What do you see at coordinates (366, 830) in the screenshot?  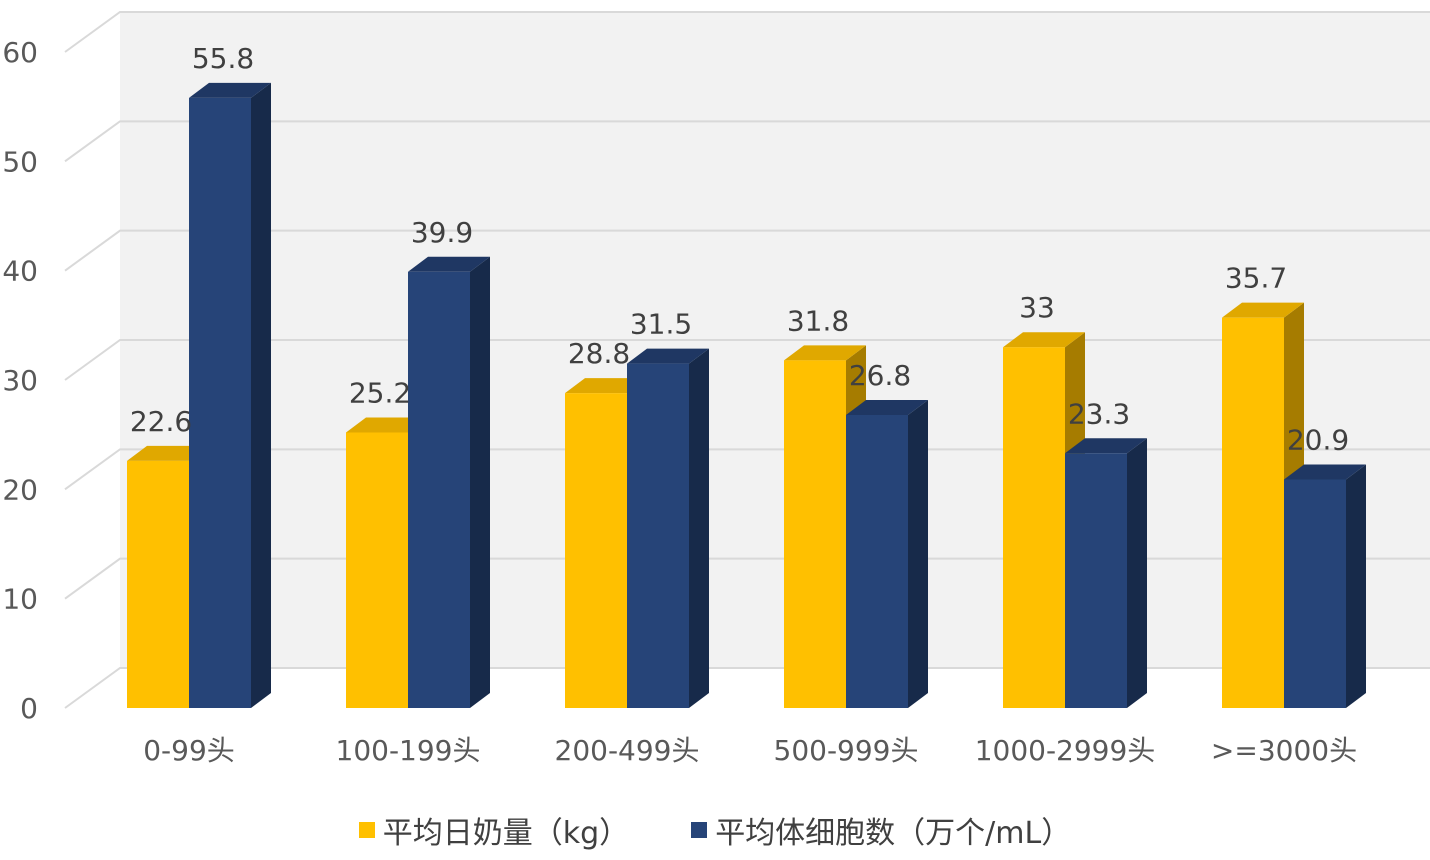 I see `legend-swatch-milk-yield` at bounding box center [366, 830].